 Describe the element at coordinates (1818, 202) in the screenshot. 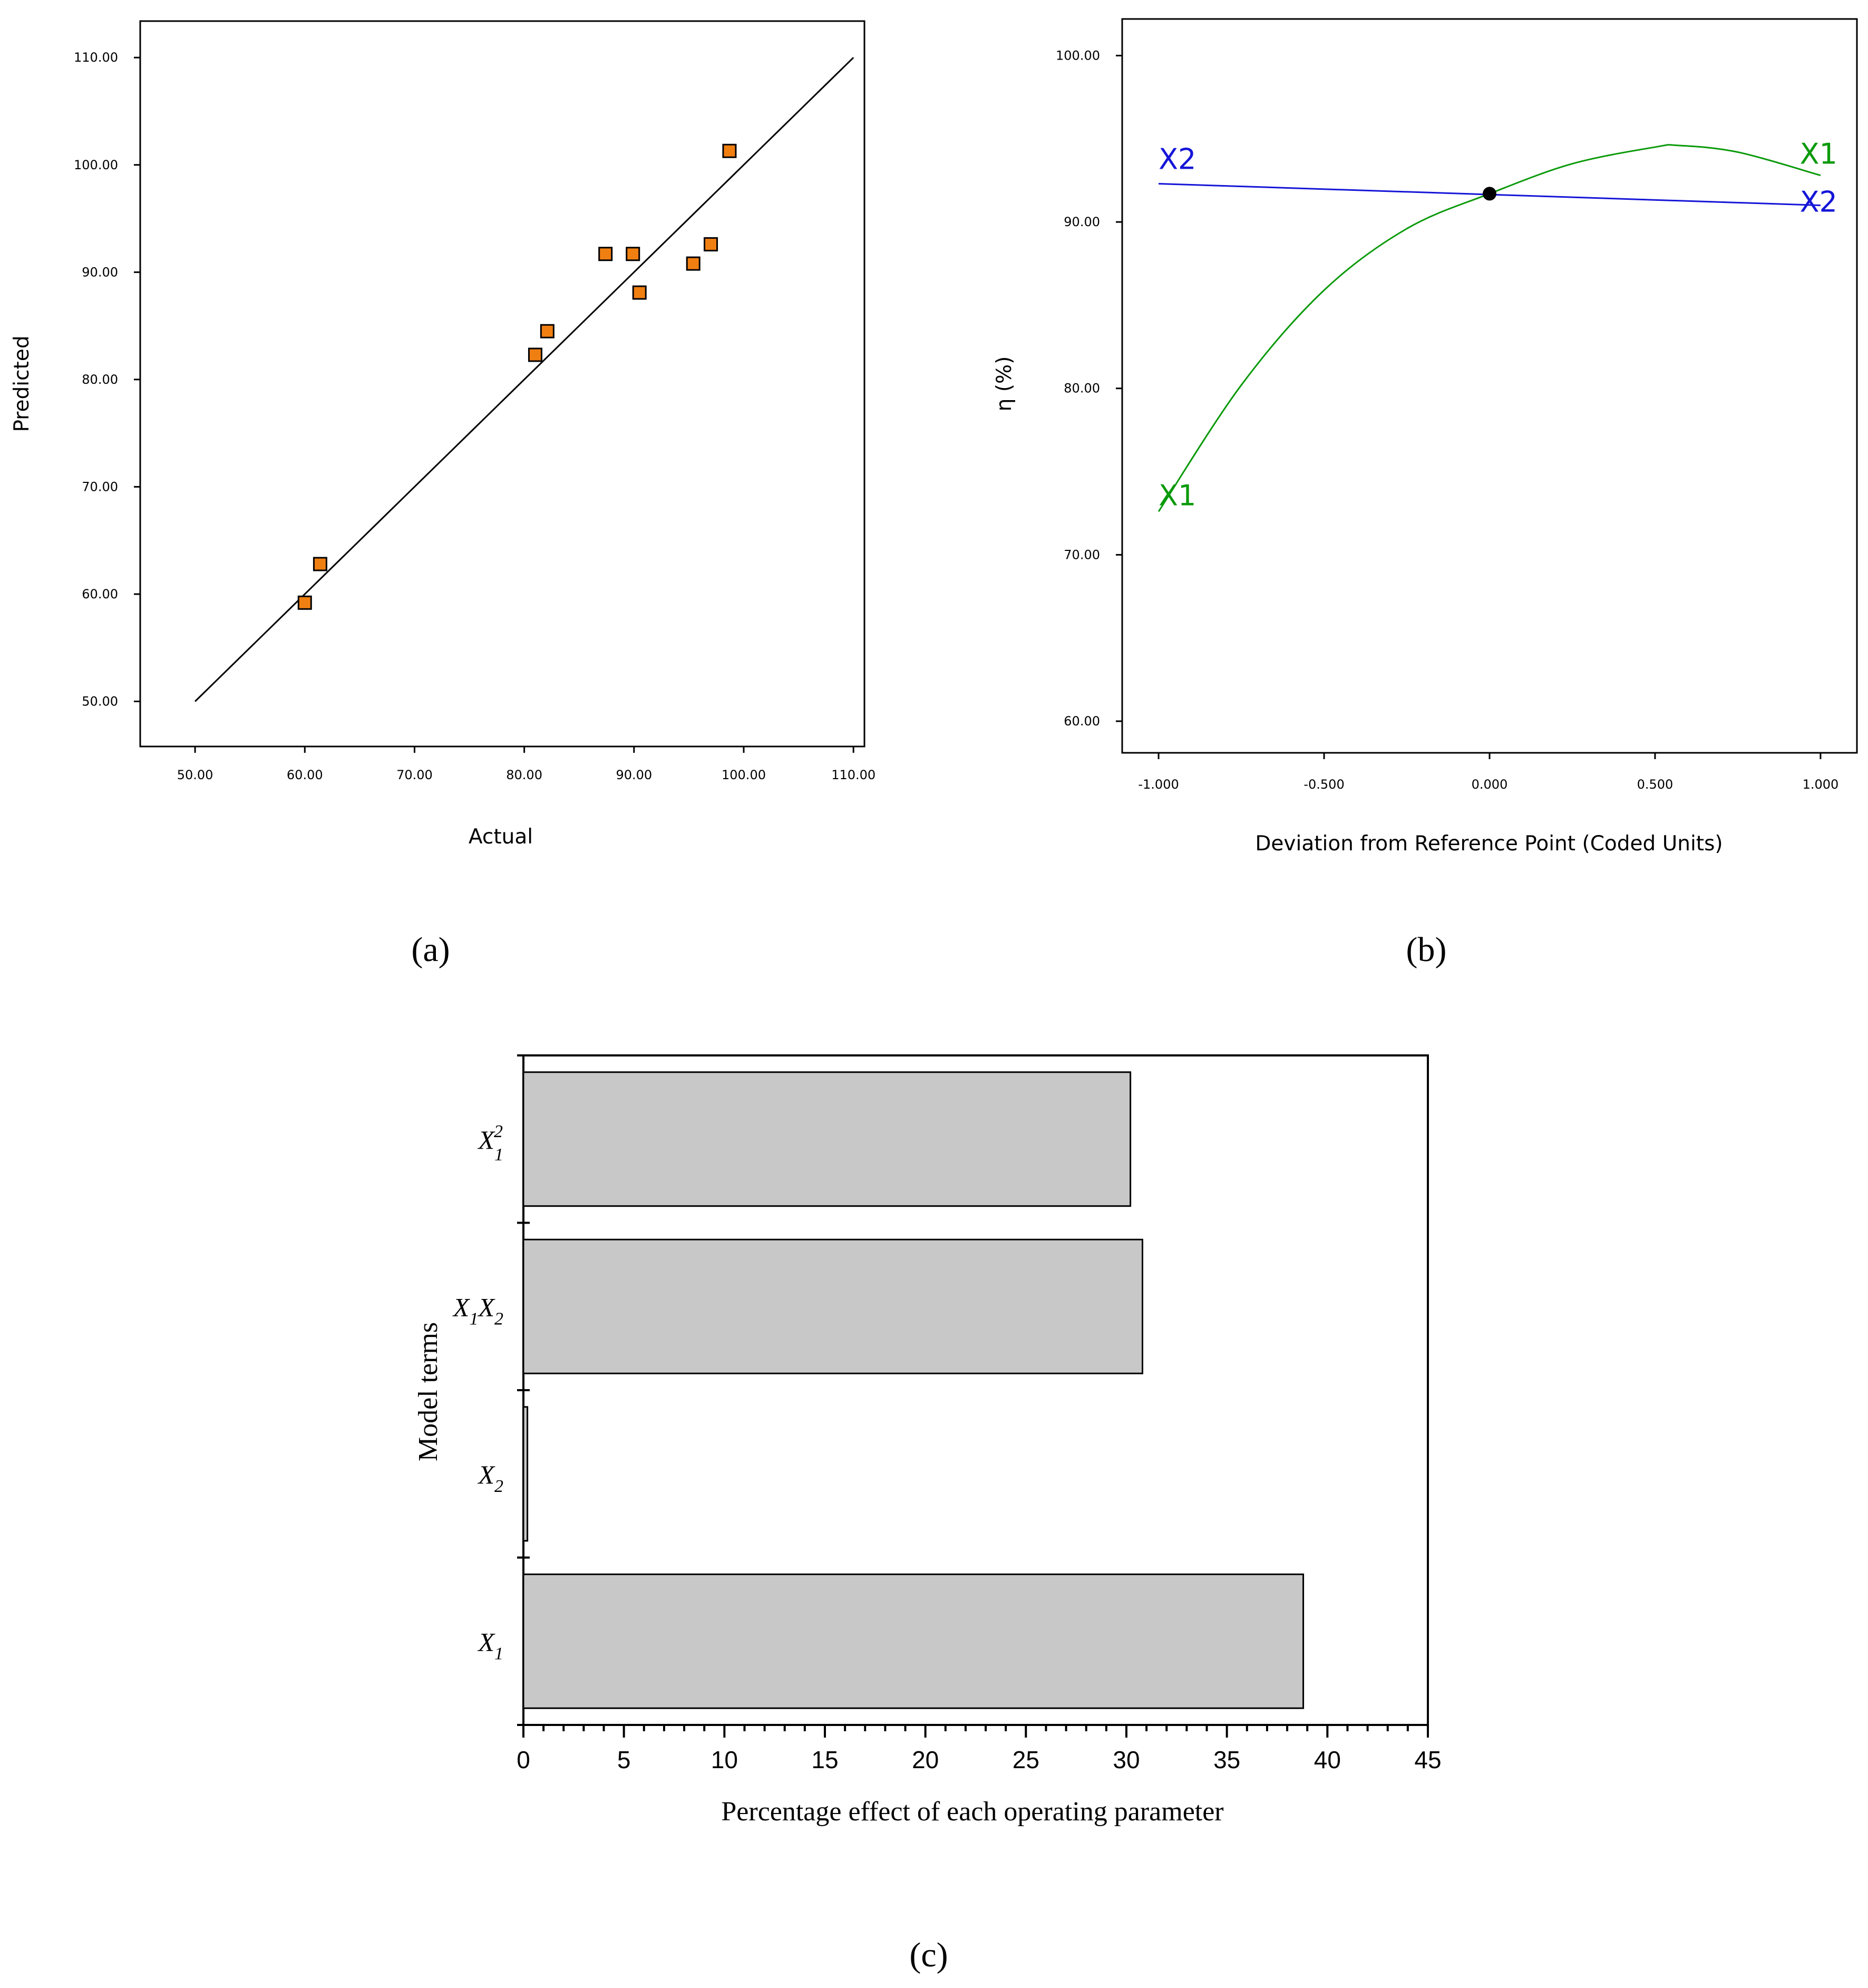

I see `panel-b-series-x2-end-label: X2` at that location.